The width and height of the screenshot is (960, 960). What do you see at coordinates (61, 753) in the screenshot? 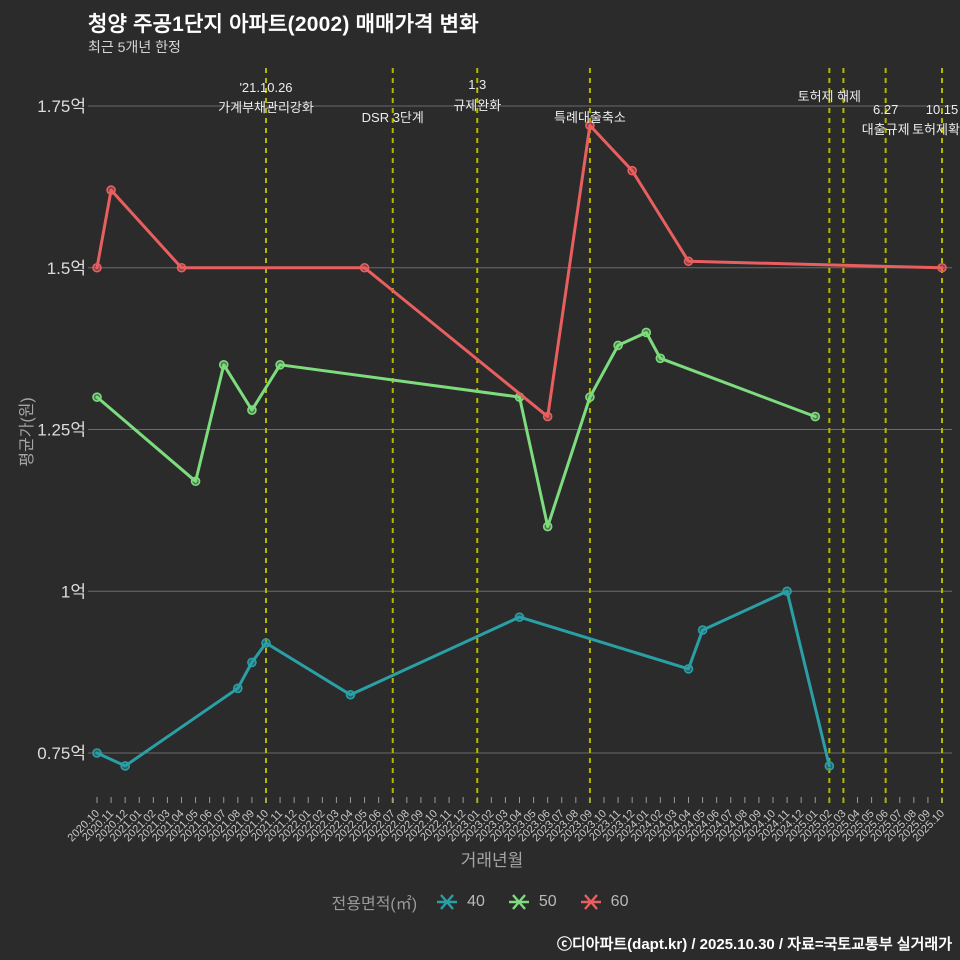
I see `y-tick-label: 0.75억` at bounding box center [61, 753].